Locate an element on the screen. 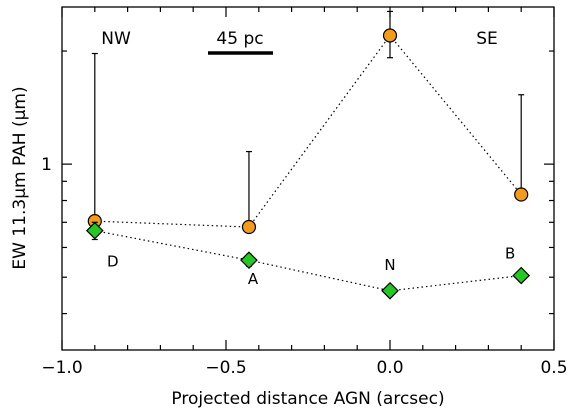  x-tick-label: −0.5 is located at coordinates (225, 368).